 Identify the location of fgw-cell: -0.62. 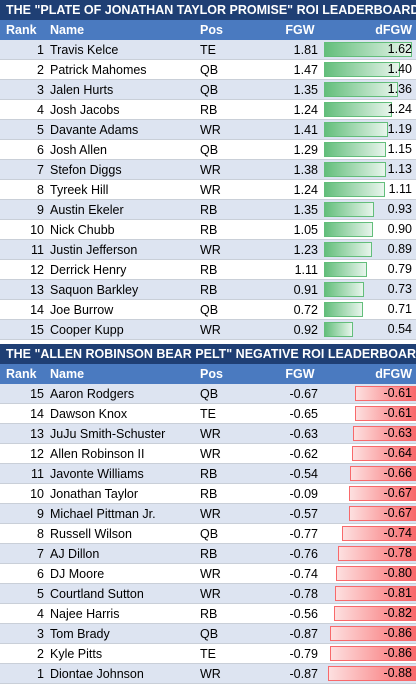
(304, 453).